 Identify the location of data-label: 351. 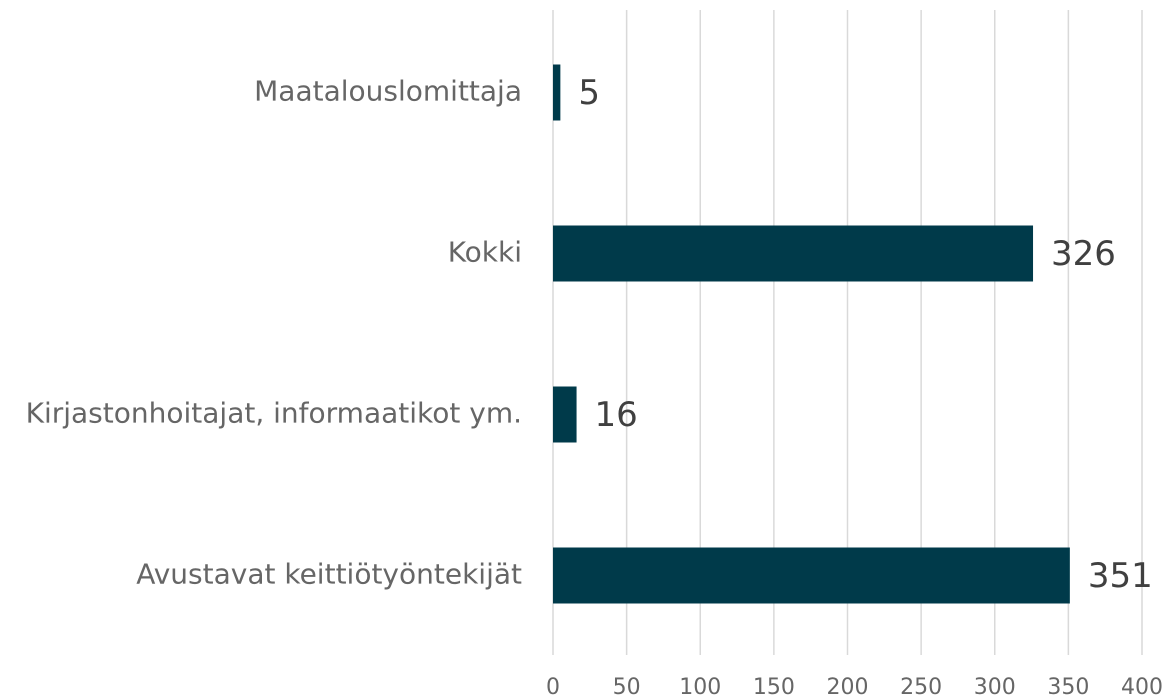
(1120, 576).